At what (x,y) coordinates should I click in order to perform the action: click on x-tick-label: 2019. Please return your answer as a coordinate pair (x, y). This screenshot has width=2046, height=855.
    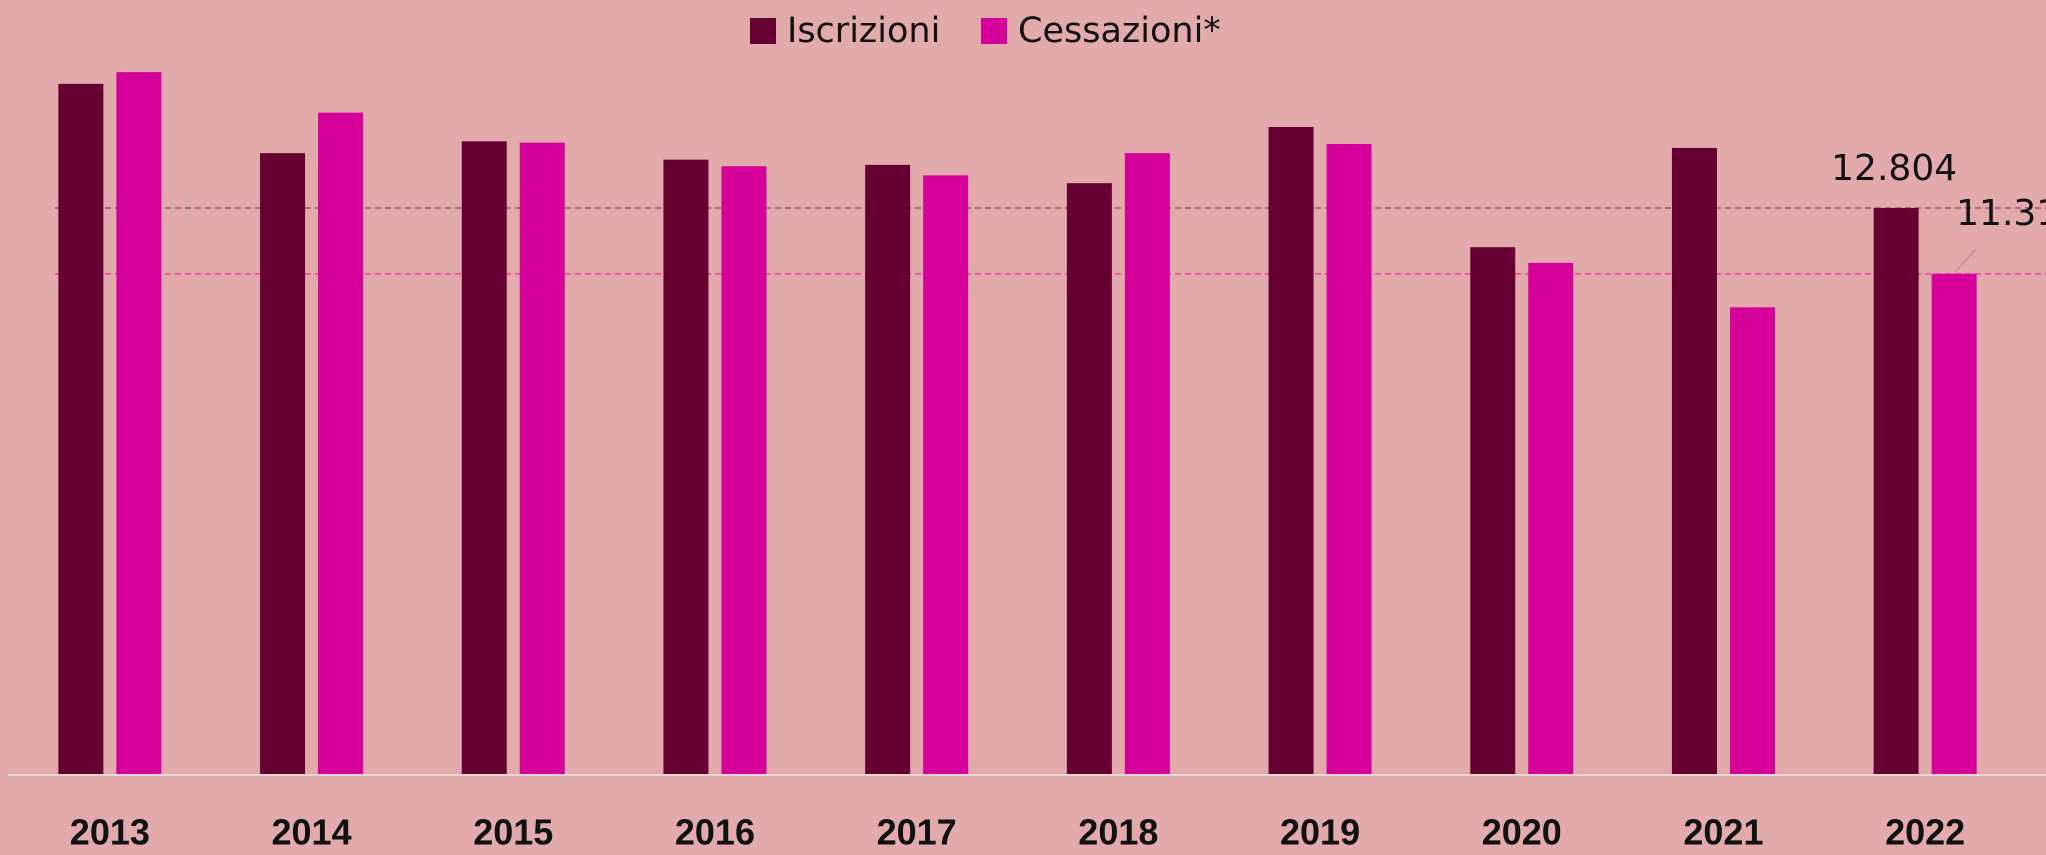
    Looking at the image, I should click on (1320, 832).